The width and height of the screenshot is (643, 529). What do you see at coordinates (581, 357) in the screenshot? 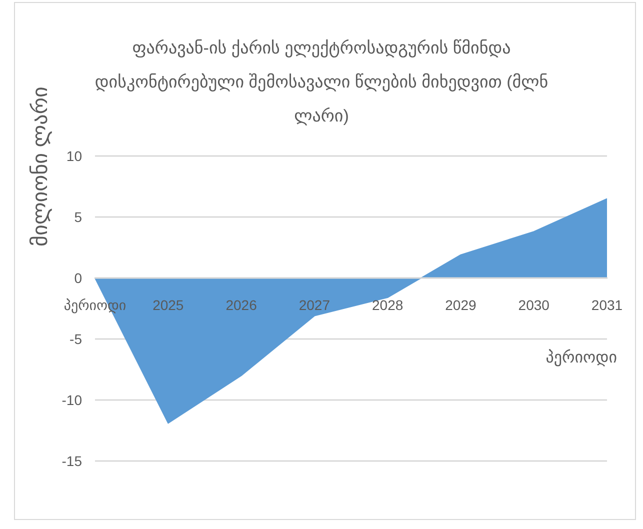
I see `x-axis-title: პერიოდი` at bounding box center [581, 357].